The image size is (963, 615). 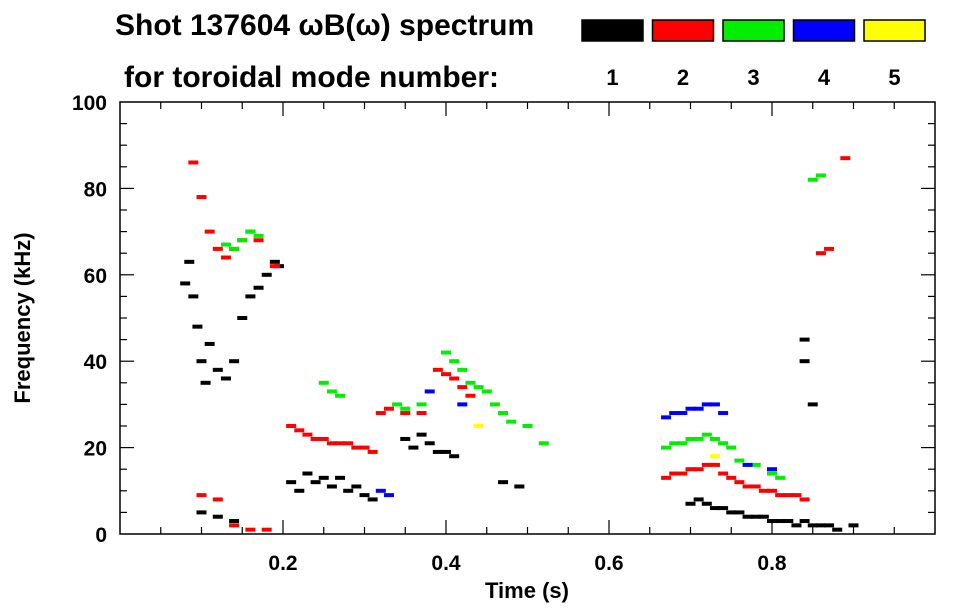 What do you see at coordinates (576, 443) in the screenshot?
I see `series-n=4` at bounding box center [576, 443].